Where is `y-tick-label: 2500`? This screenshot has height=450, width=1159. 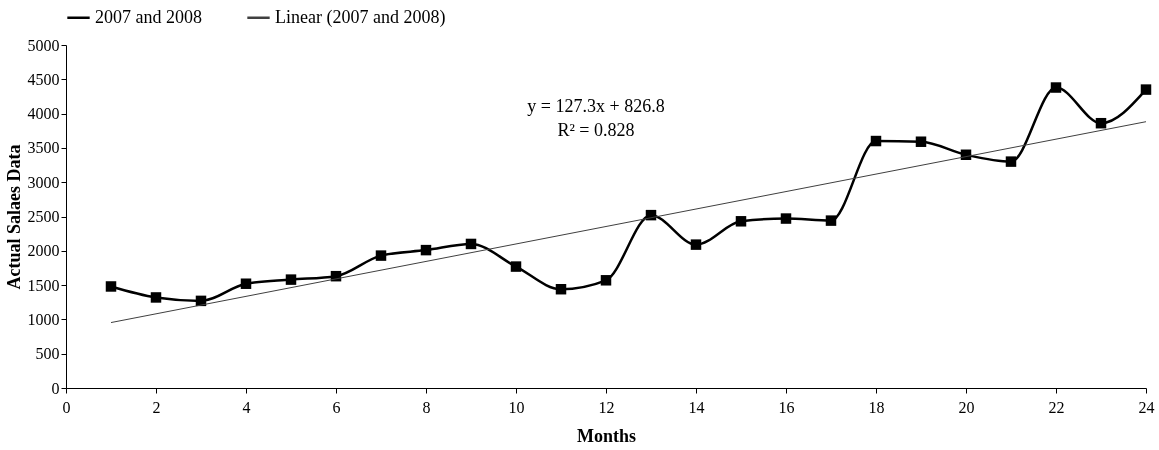
y-tick-label: 2500 is located at coordinates (43, 216).